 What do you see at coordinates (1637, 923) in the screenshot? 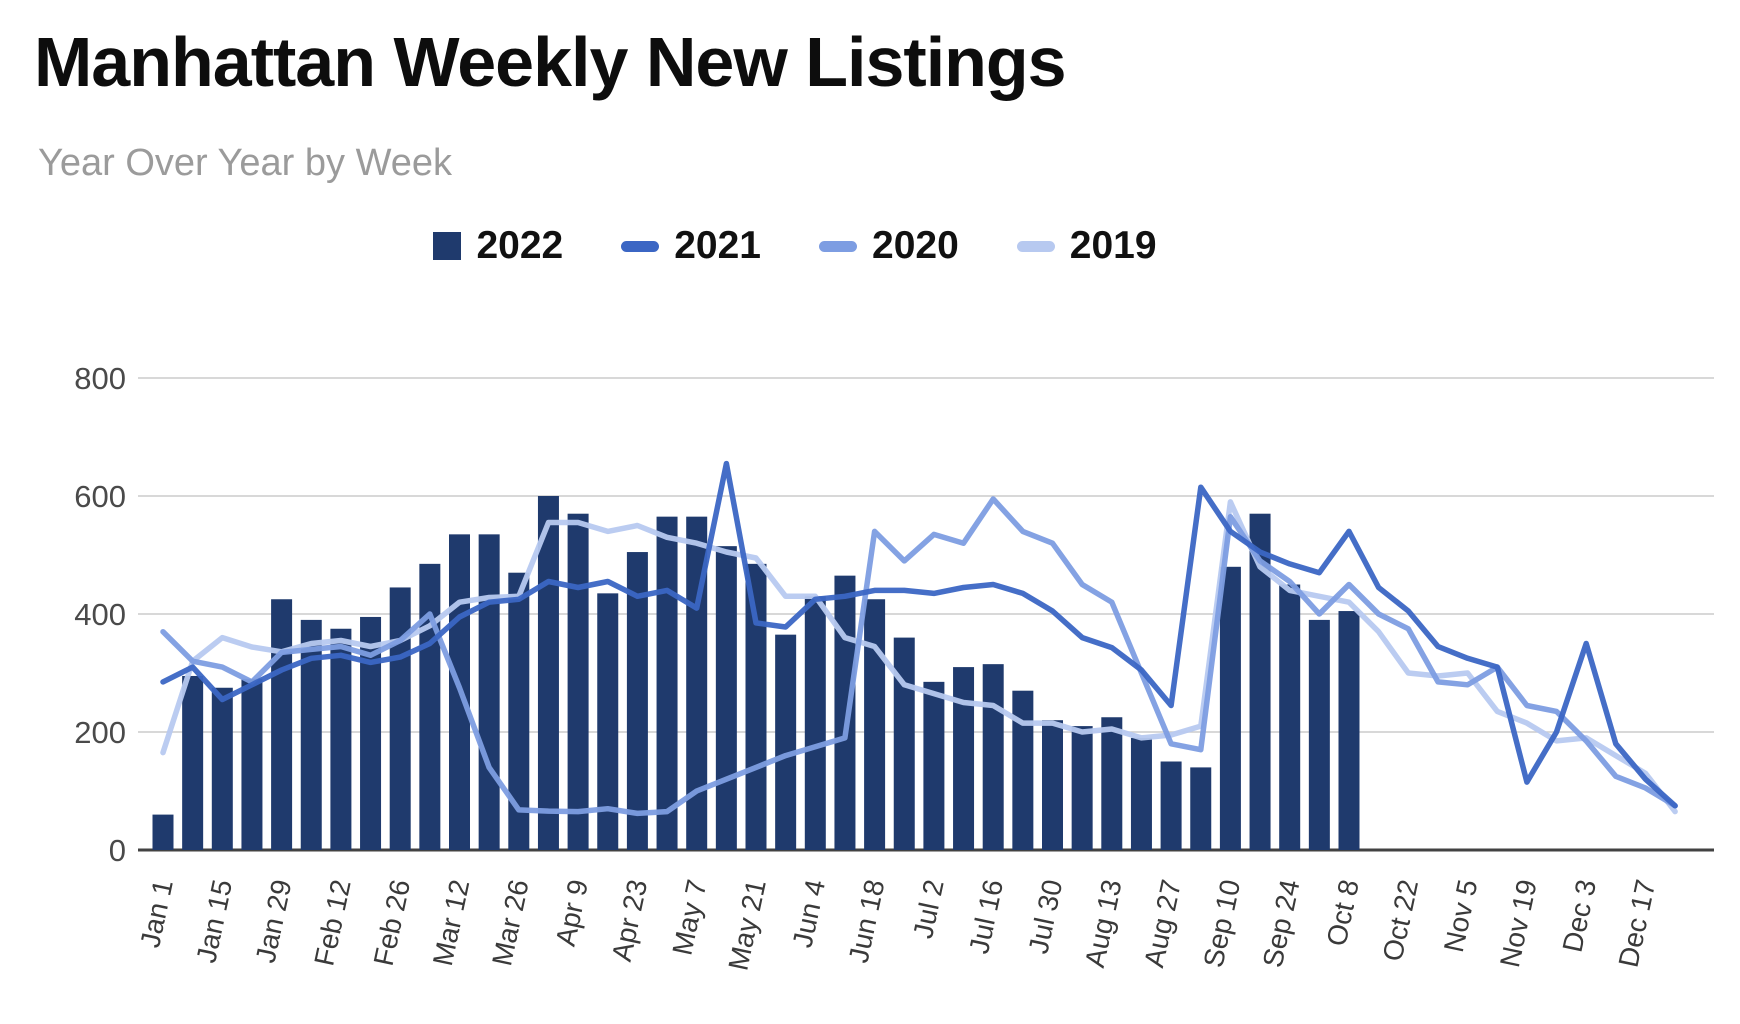
I see `x-tick-label-Dec 17: Dec 17` at bounding box center [1637, 923].